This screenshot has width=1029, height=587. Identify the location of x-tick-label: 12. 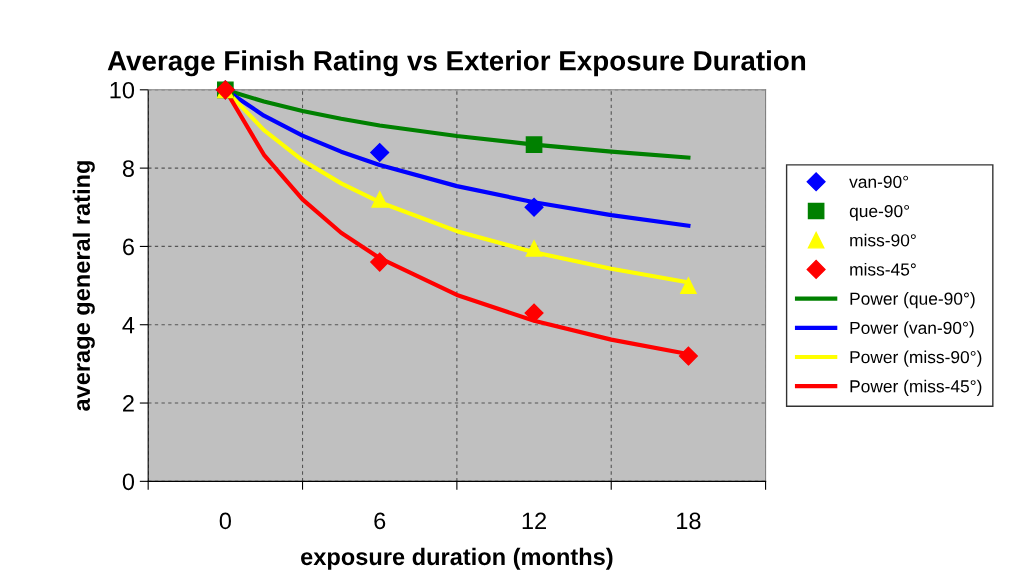
(534, 521).